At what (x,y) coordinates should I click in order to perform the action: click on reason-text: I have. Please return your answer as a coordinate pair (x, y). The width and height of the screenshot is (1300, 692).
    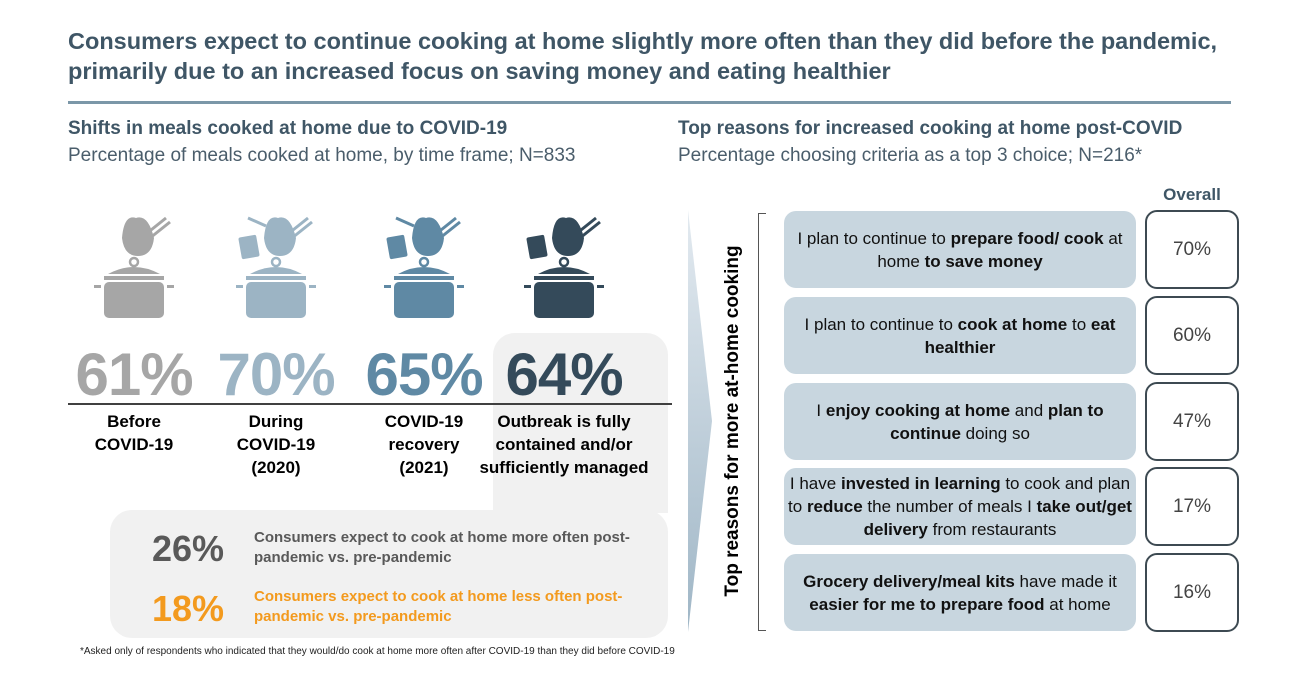
    Looking at the image, I should click on (815, 483).